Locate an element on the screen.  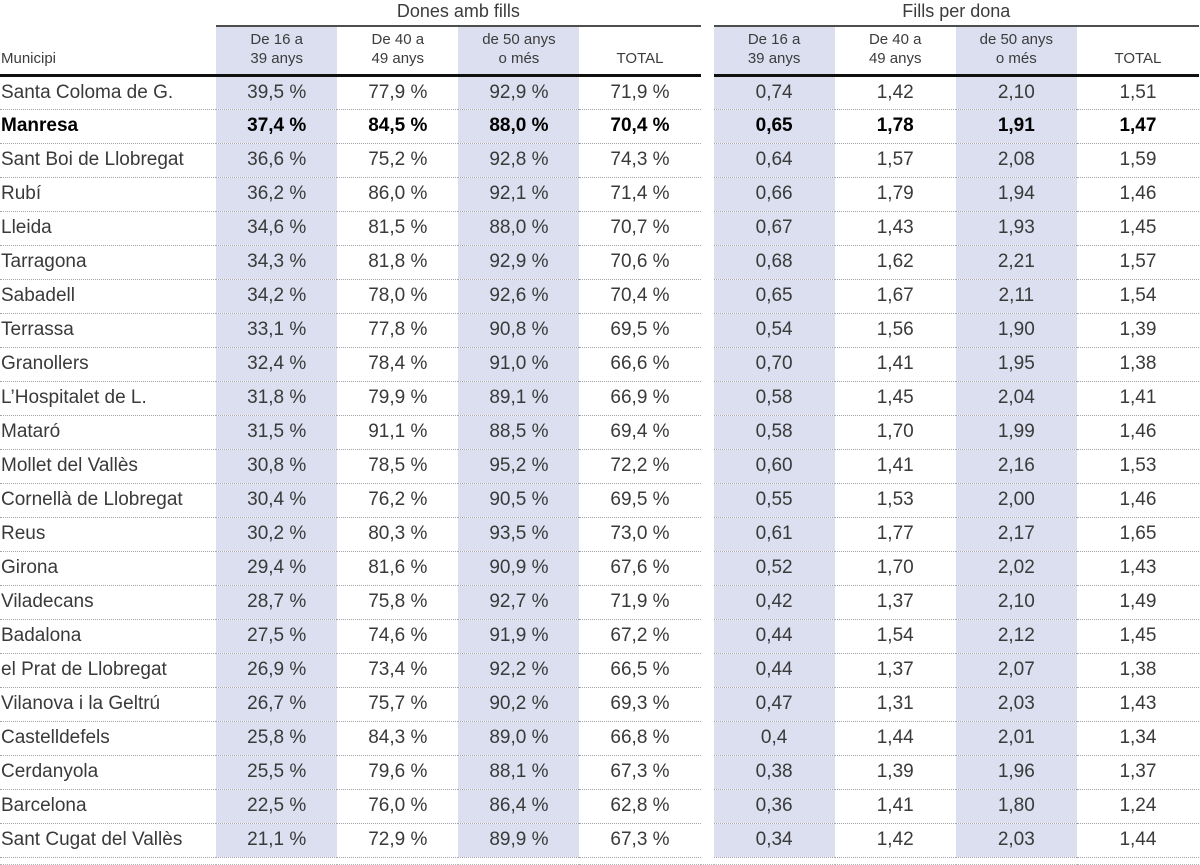
value-cell: 0,54 is located at coordinates (774, 330).